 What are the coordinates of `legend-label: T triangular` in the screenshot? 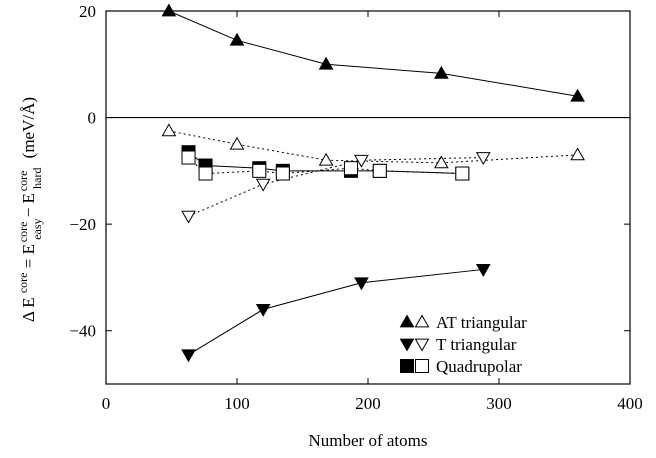 It's located at (476, 344).